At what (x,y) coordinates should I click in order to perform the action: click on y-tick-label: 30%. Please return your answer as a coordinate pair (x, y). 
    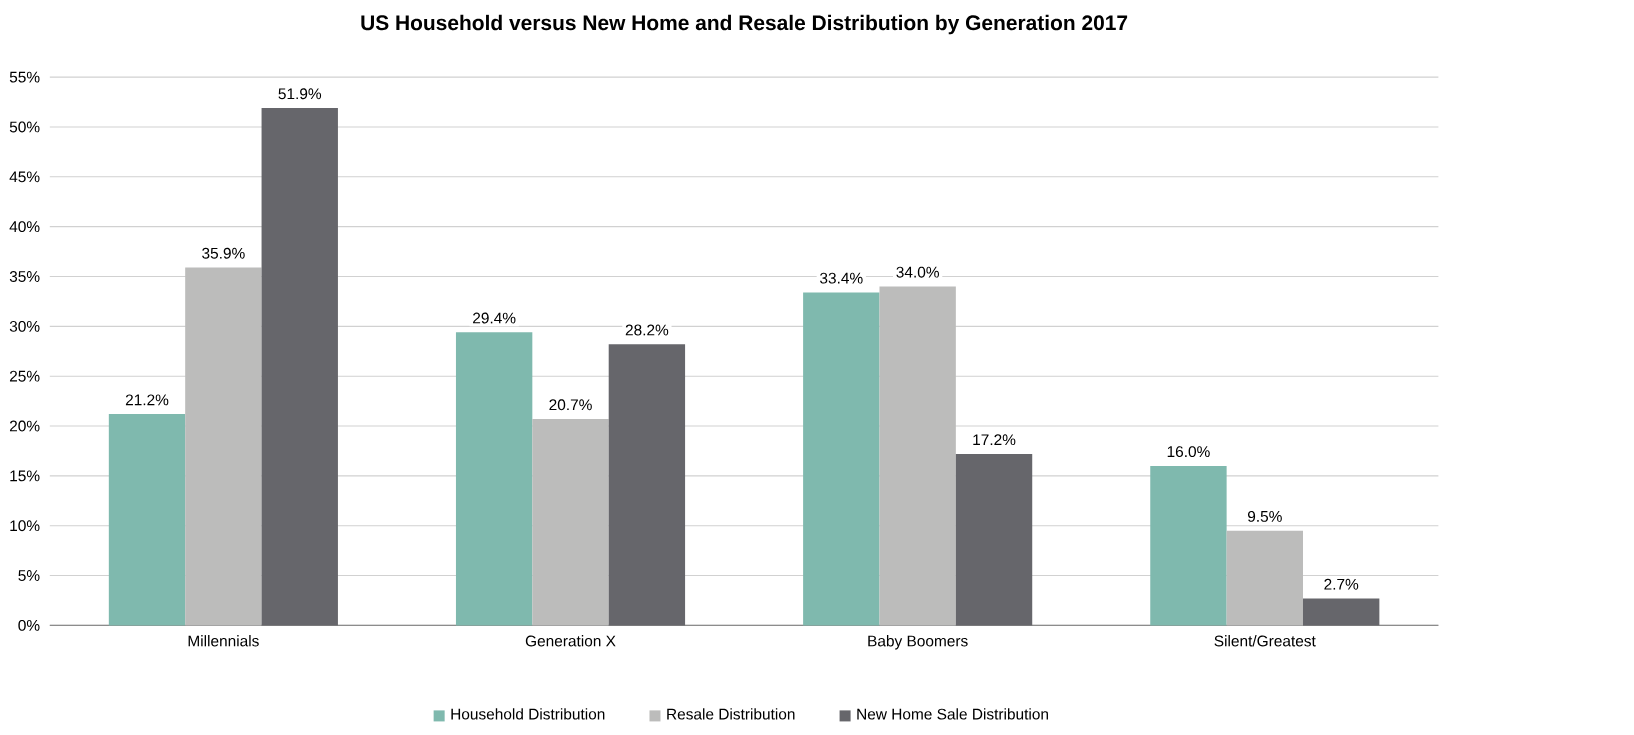
    Looking at the image, I should click on (24, 326).